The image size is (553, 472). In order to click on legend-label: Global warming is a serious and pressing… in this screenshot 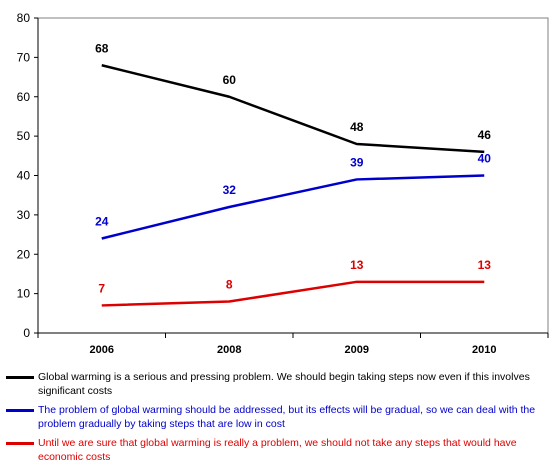, I will do `click(284, 384)`.